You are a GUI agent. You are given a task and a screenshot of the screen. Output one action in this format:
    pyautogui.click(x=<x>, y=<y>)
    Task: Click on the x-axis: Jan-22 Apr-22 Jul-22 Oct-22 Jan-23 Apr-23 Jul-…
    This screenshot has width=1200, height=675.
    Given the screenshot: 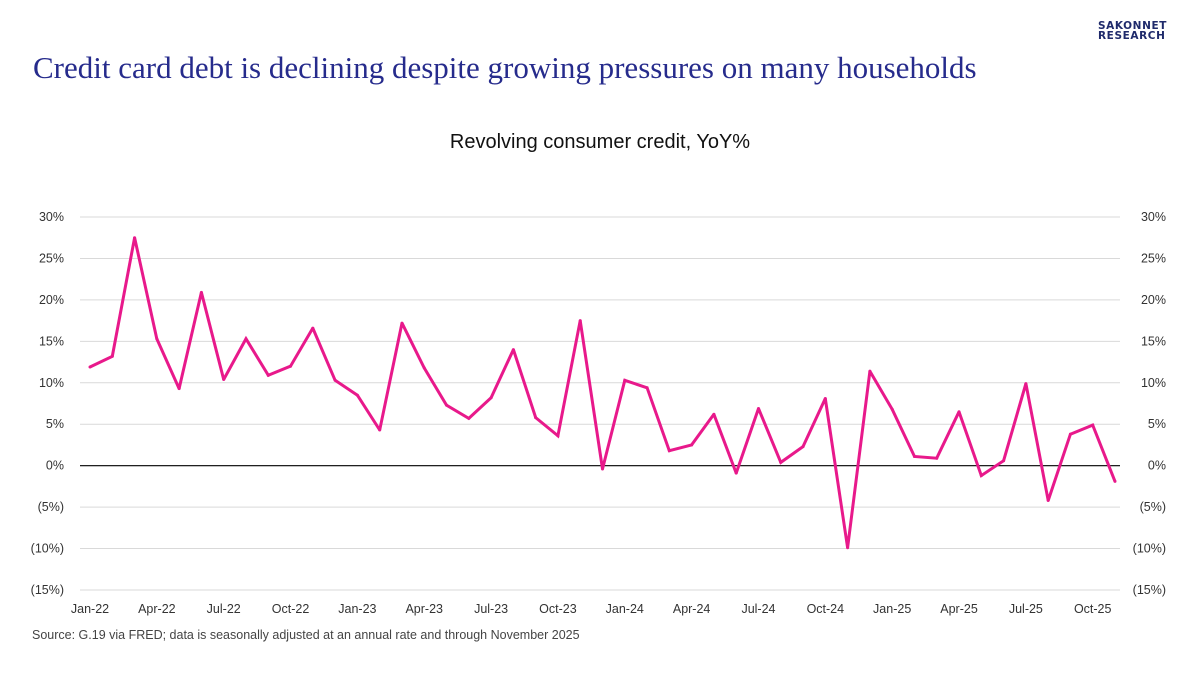 What is the action you would take?
    pyautogui.click(x=591, y=609)
    